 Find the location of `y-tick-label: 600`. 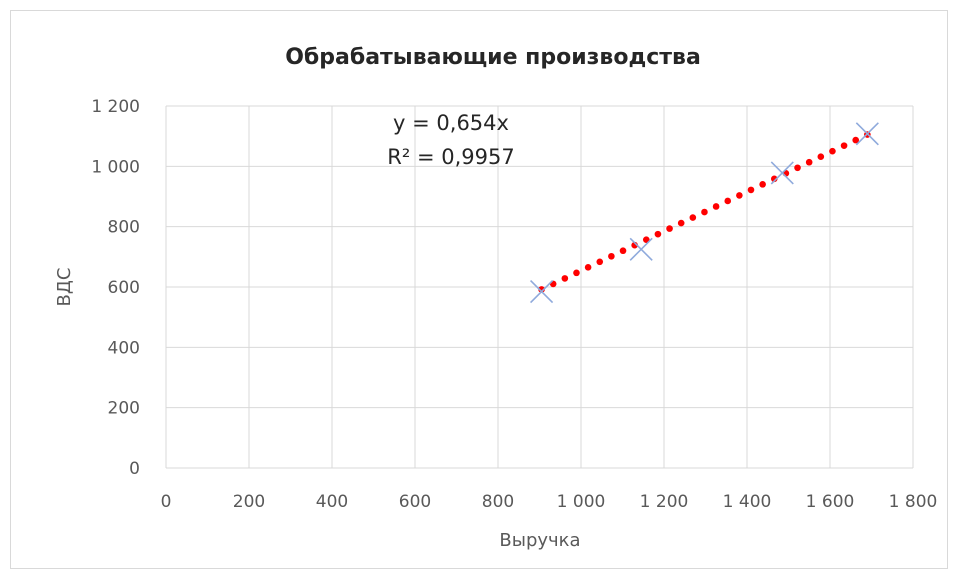

y-tick-label: 600 is located at coordinates (124, 288).